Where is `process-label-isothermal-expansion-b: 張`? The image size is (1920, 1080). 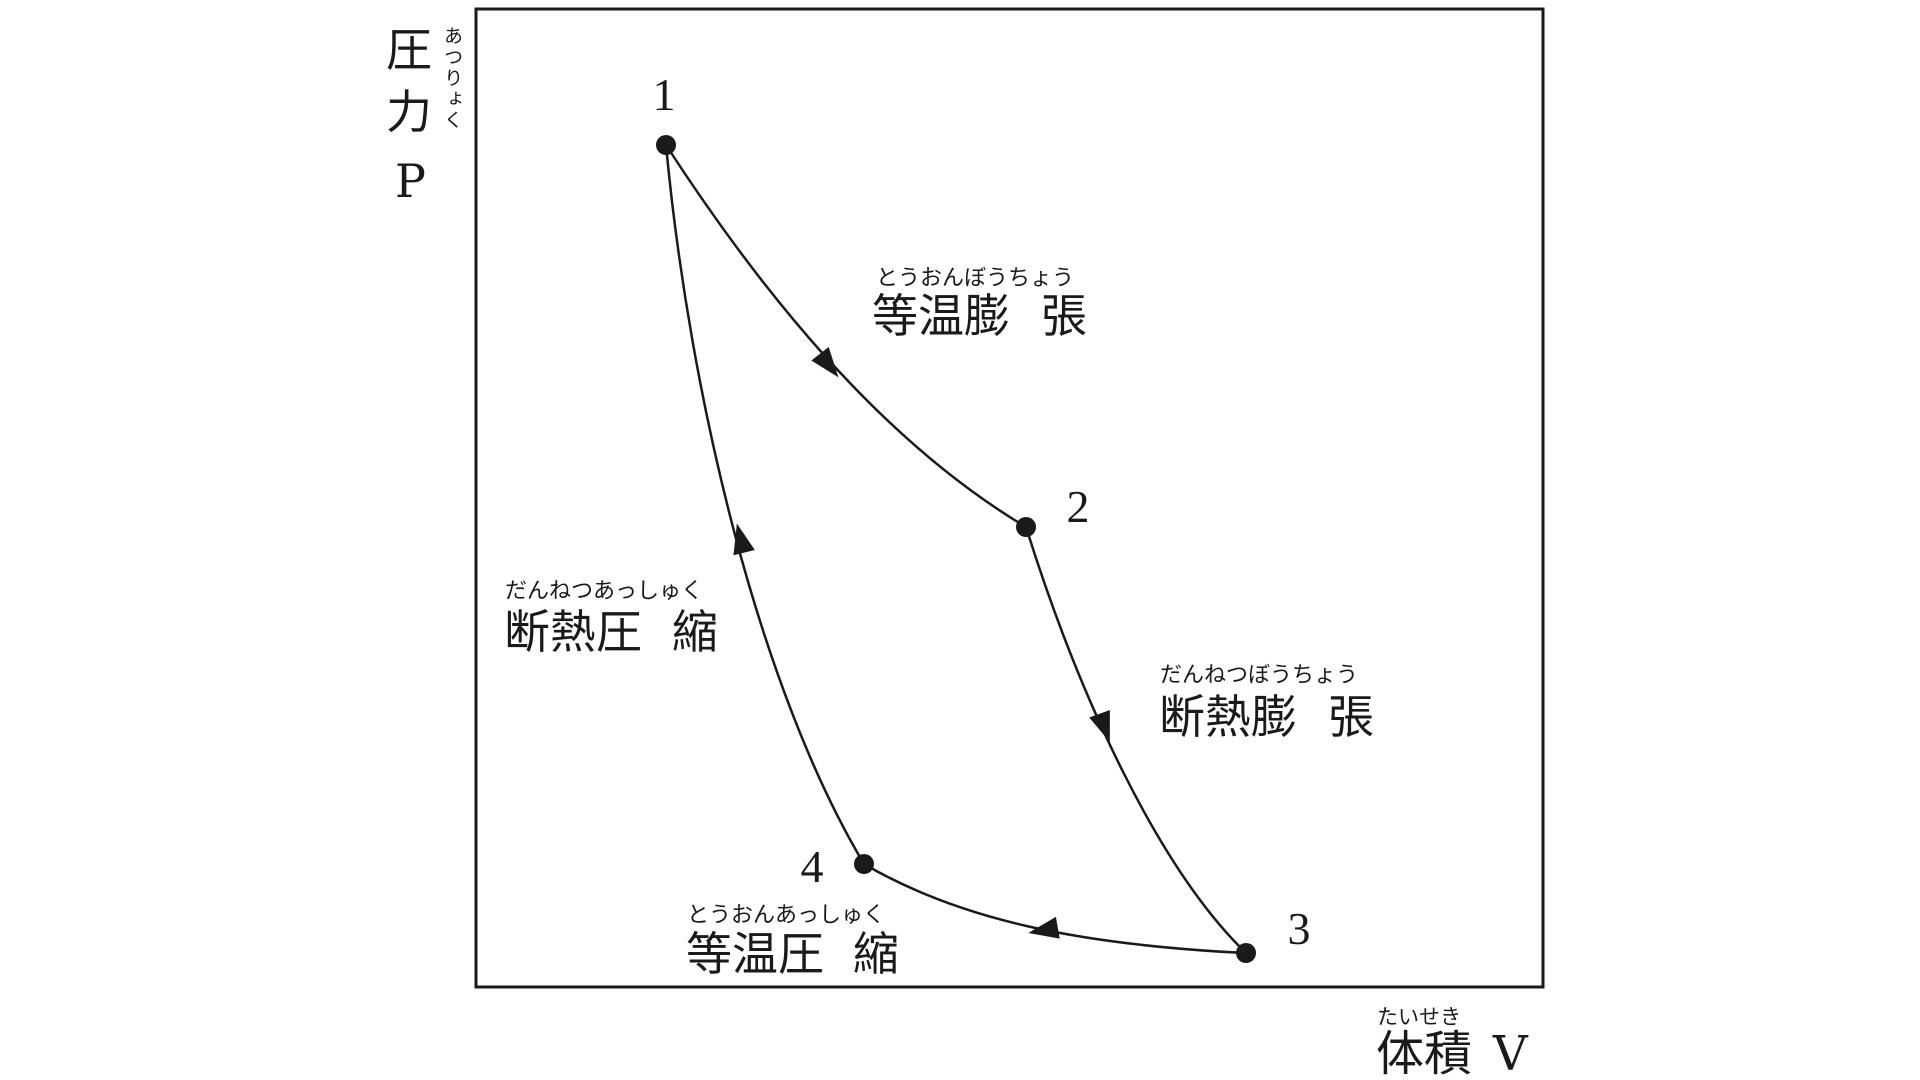 process-label-isothermal-expansion-b: 張 is located at coordinates (1064, 316).